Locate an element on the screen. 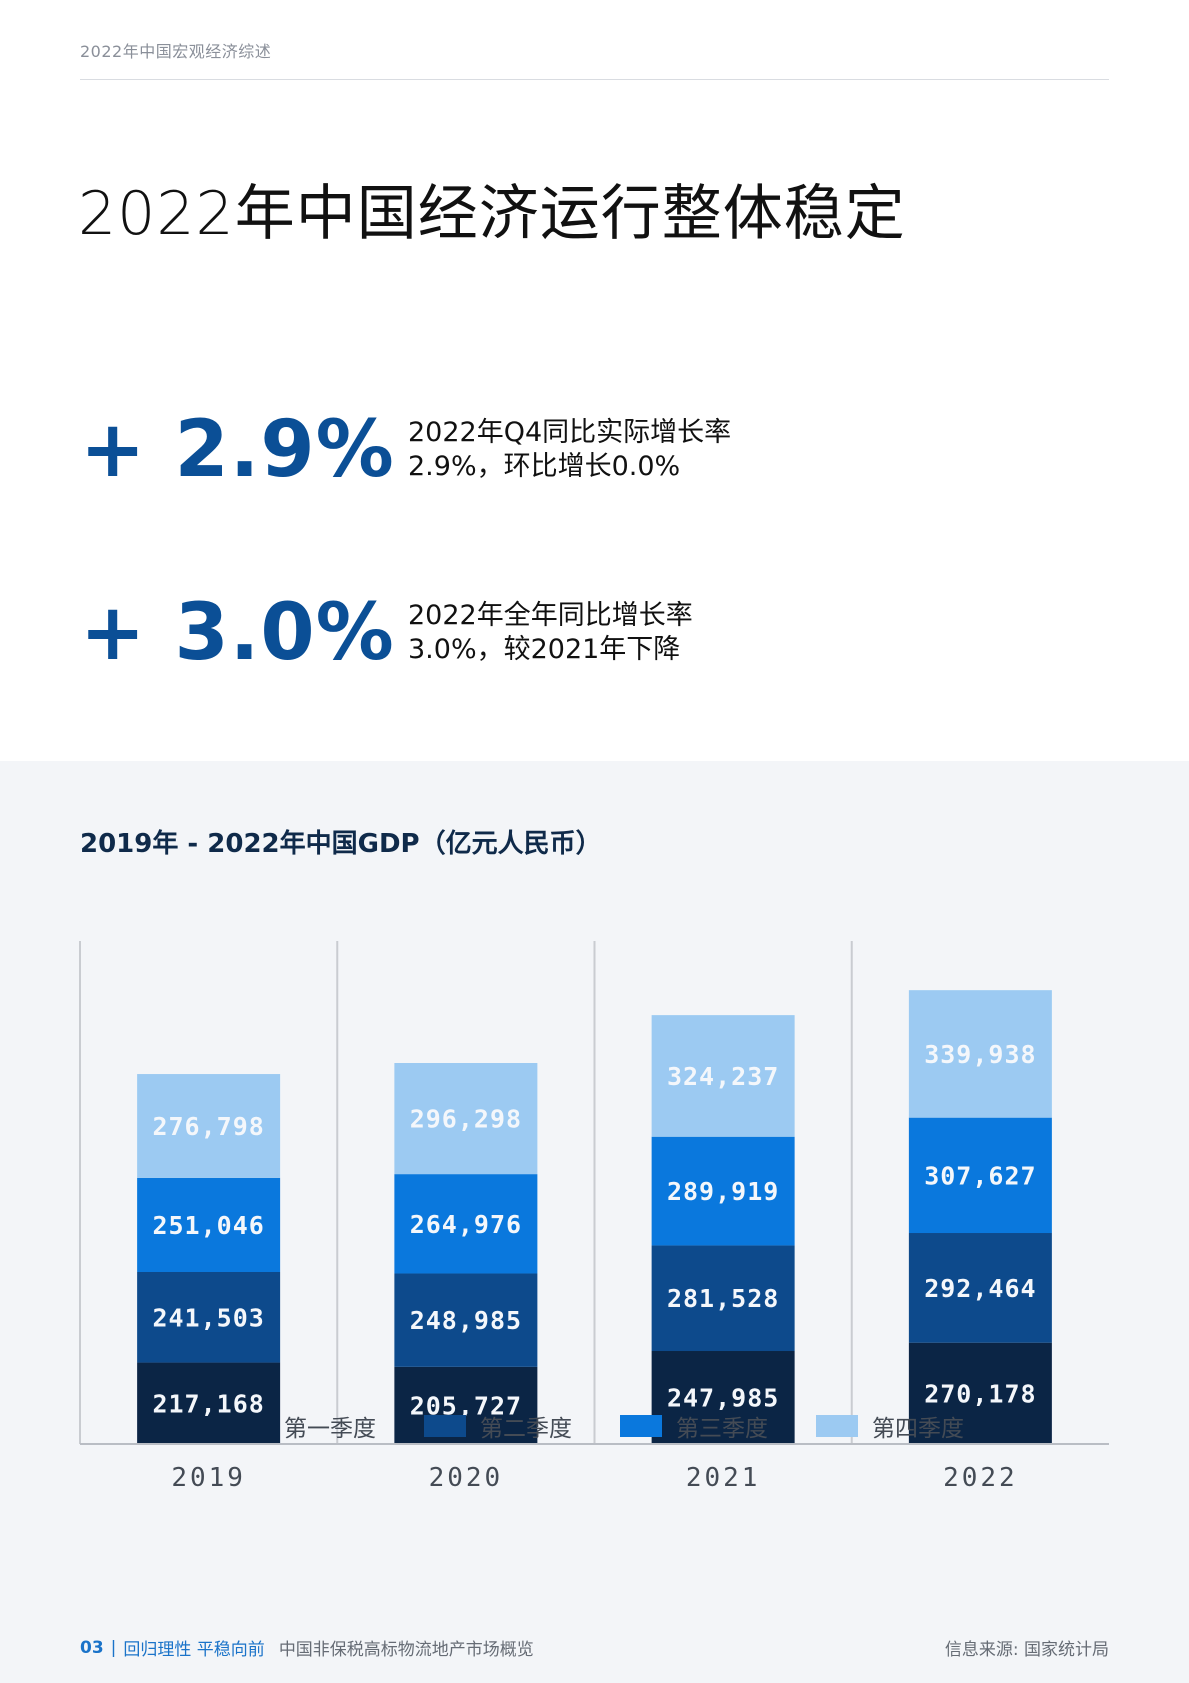 The width and height of the screenshot is (1189, 1683). bar-segment-2022-q1 is located at coordinates (980, 1393).